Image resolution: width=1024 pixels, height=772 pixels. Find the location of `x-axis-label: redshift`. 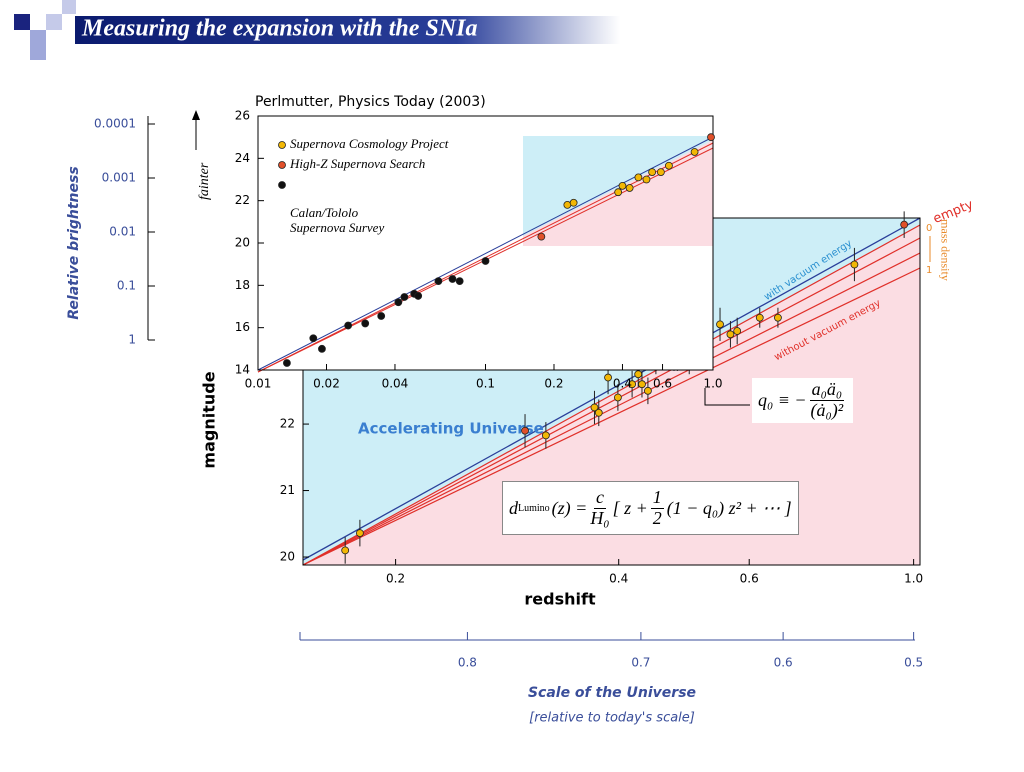

x-axis-label: redshift is located at coordinates (560, 599).